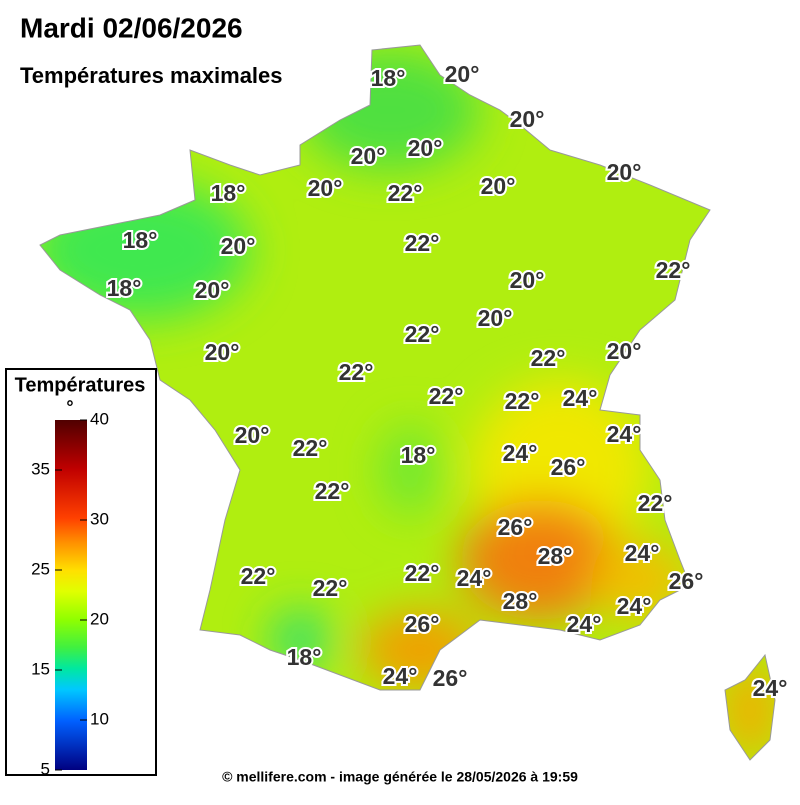 This screenshot has width=800, height=805. I want to click on legend-tick-label: 40, so click(99, 418).